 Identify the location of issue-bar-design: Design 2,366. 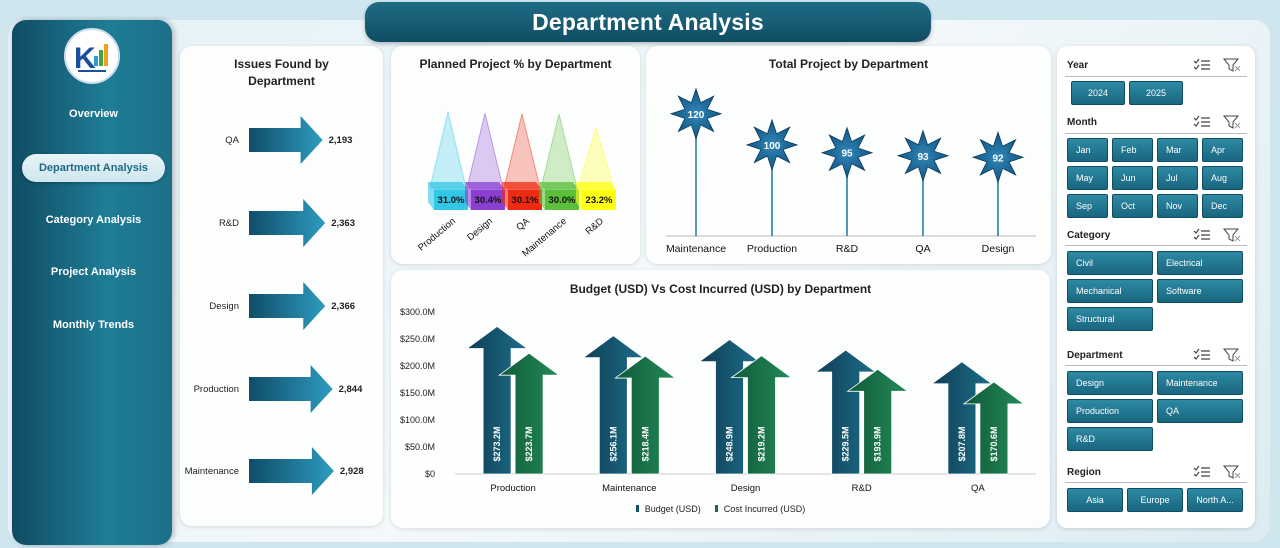
(282, 306).